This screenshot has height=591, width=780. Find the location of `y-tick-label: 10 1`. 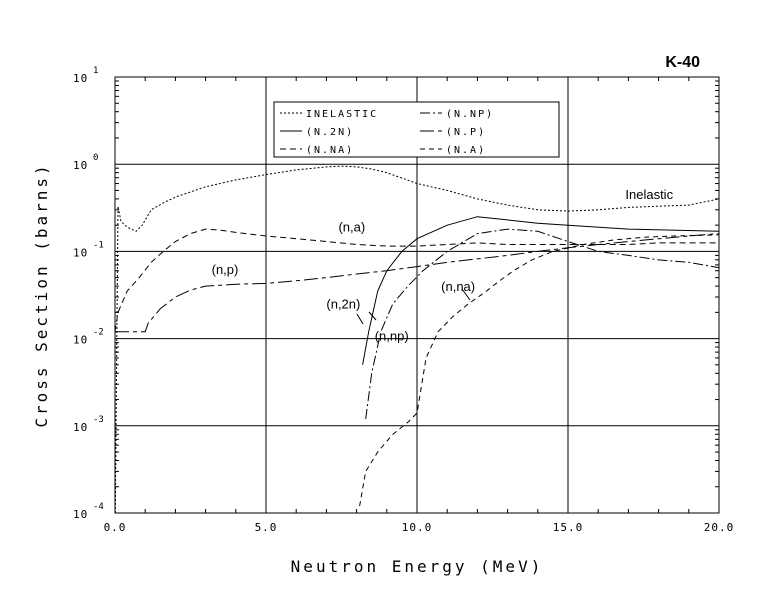

y-tick-label: 10 1 is located at coordinates (85, 75).